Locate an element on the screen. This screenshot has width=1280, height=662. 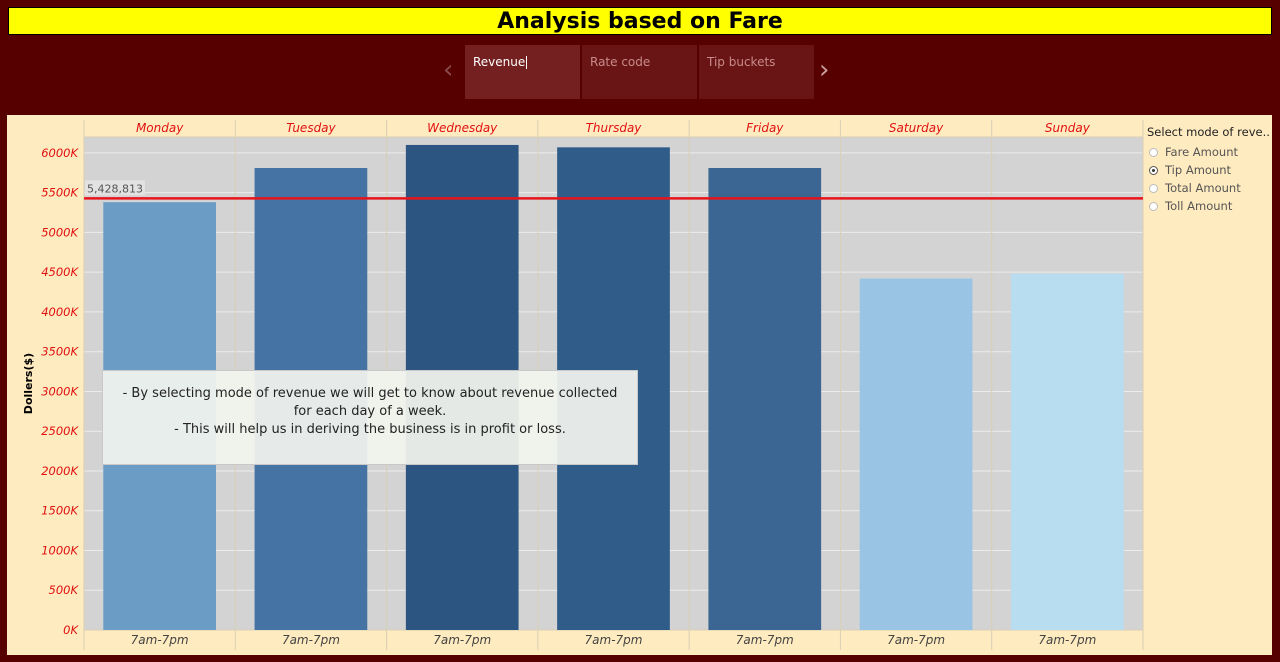
x-category-label: Tuesday is located at coordinates (311, 128).